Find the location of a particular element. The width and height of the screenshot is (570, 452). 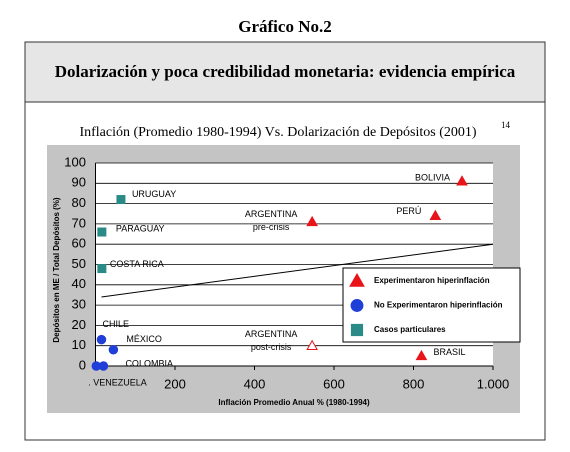

point-label: URUGUAY is located at coordinates (154, 194).